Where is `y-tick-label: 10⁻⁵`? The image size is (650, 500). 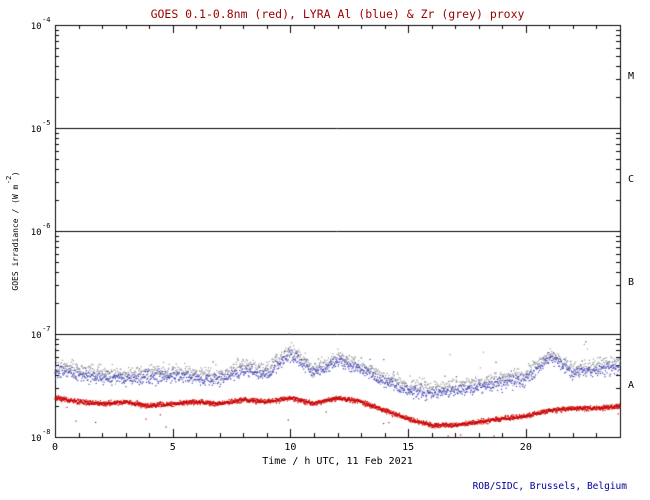
y-tick-label: 10⁻⁵ is located at coordinates (40, 127).